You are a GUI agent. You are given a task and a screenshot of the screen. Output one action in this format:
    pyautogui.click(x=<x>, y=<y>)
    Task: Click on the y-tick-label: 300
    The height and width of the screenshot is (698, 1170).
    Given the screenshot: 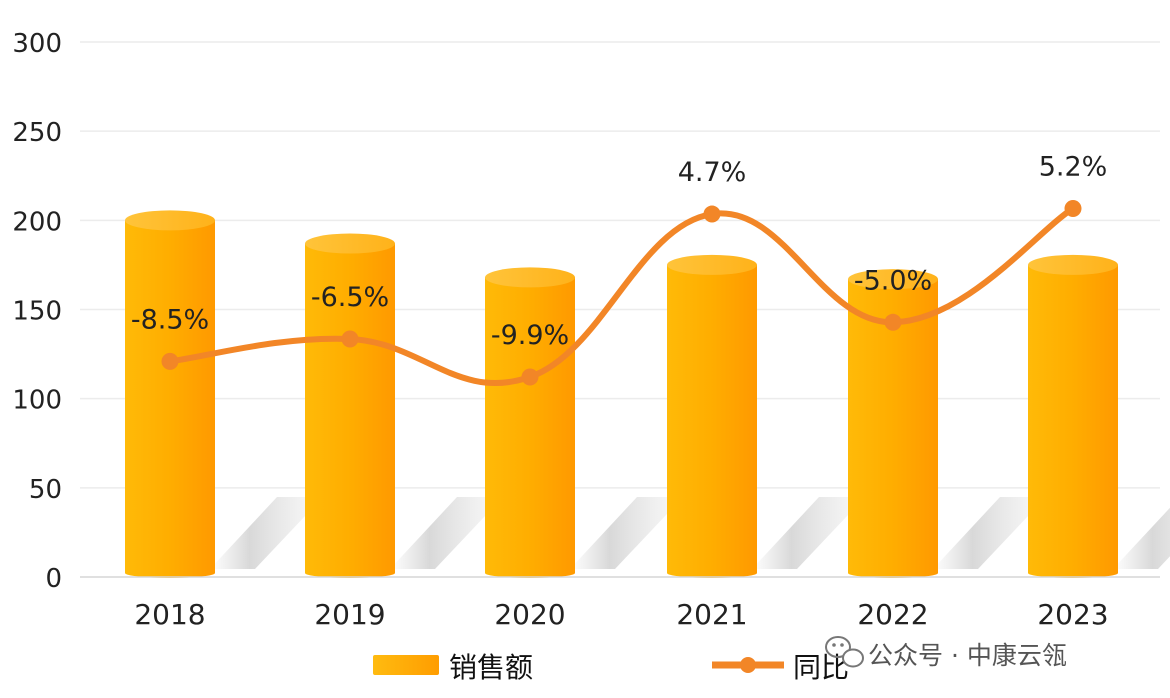 What is the action you would take?
    pyautogui.click(x=37, y=44)
    